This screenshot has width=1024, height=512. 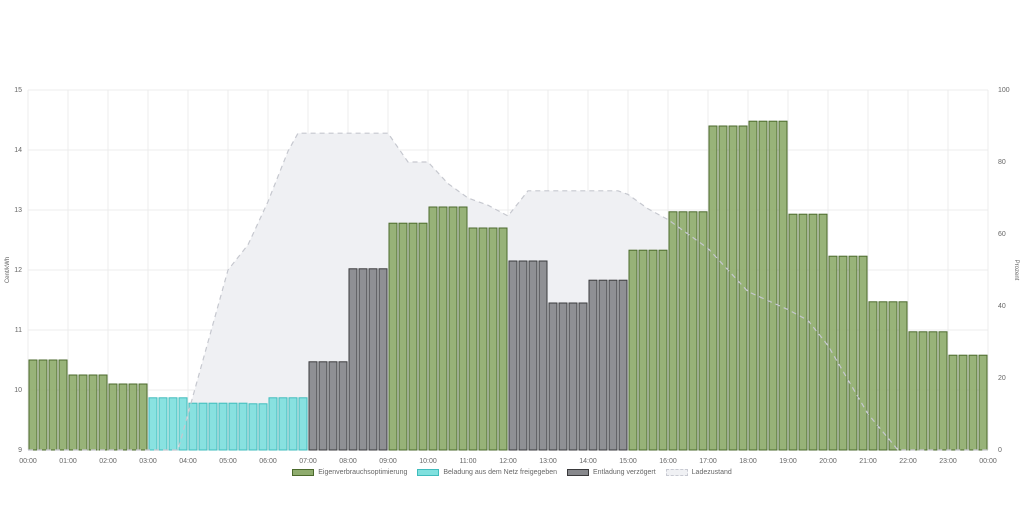 What do you see at coordinates (868, 461) in the screenshot?
I see `x-tick-label: 21:00` at bounding box center [868, 461].